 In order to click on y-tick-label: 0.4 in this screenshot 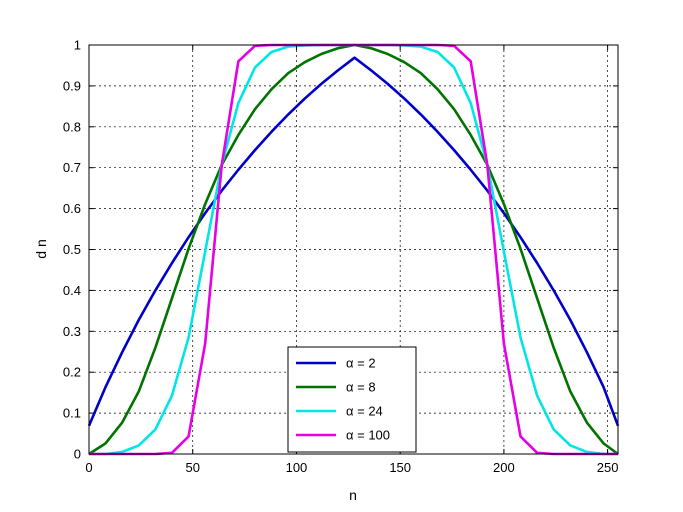, I will do `click(72, 290)`.